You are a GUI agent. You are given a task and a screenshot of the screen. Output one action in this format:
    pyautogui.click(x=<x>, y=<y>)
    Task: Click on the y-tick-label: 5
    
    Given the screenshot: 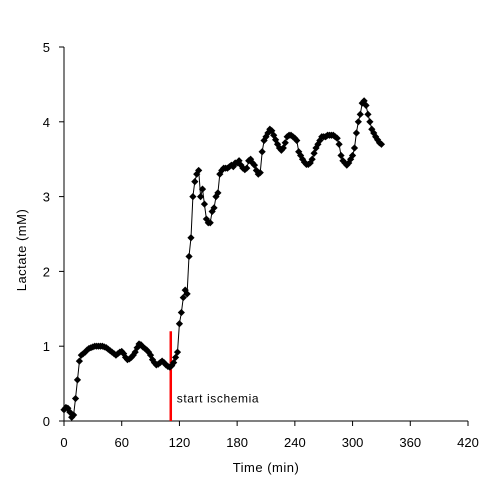 What is the action you would take?
    pyautogui.click(x=46, y=47)
    